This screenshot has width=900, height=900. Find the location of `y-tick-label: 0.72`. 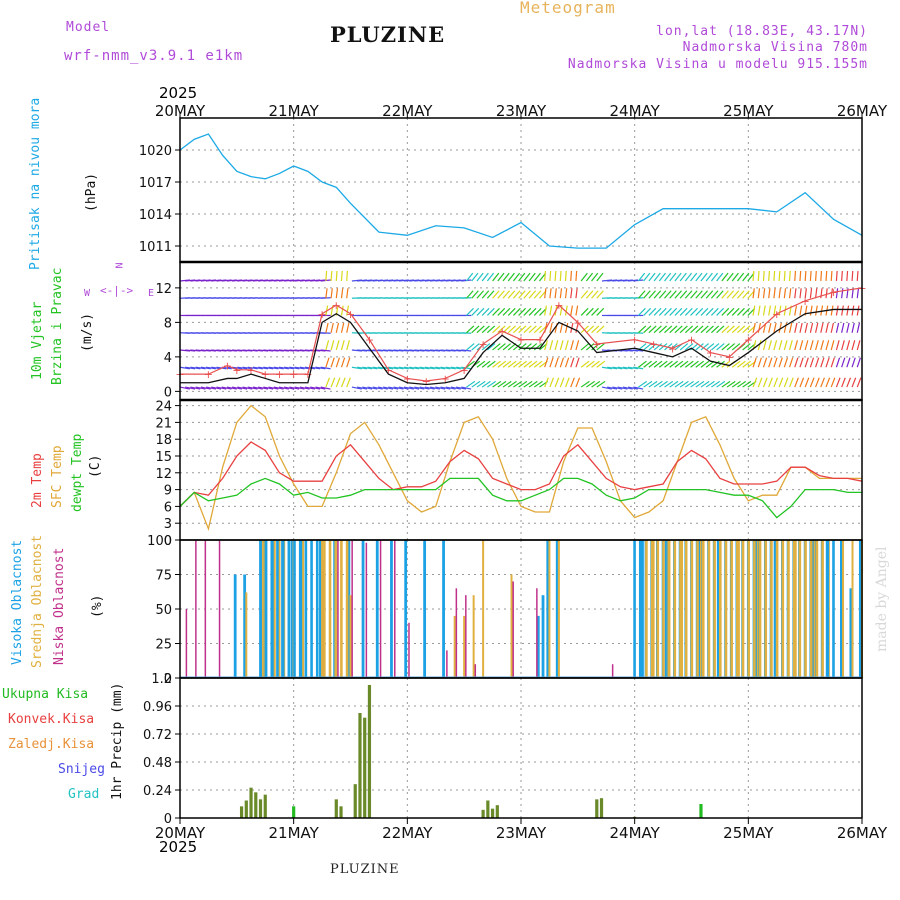

y-tick-label: 0.72 is located at coordinates (157, 735).